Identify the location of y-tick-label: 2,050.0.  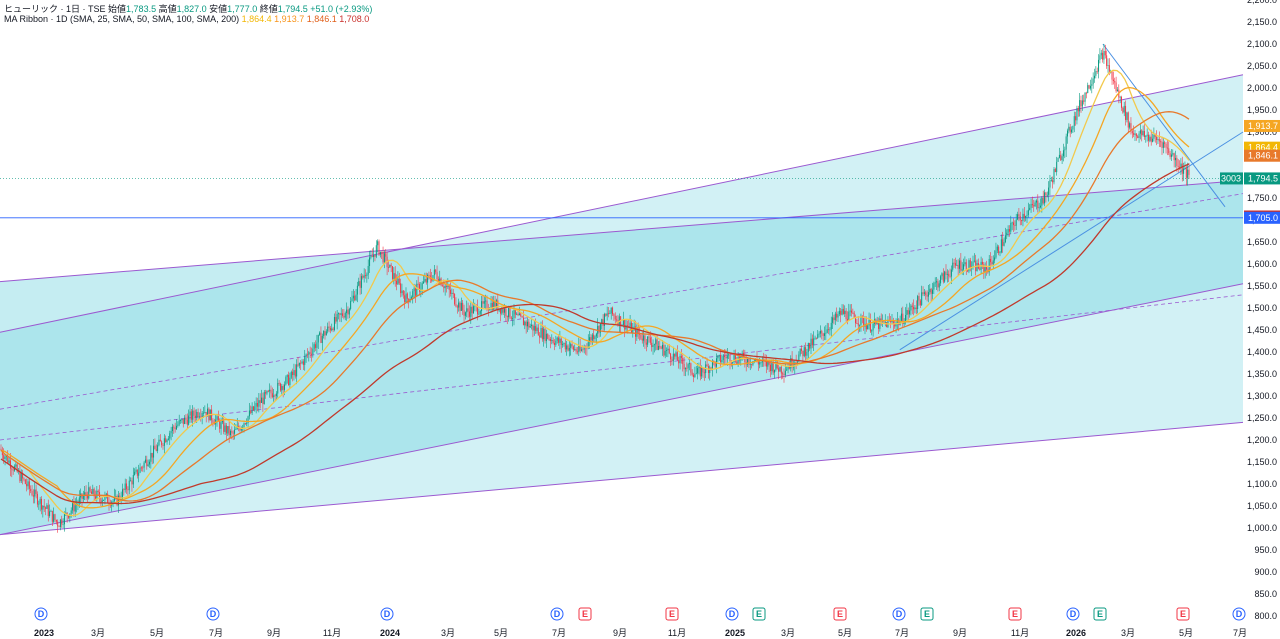
(1262, 66).